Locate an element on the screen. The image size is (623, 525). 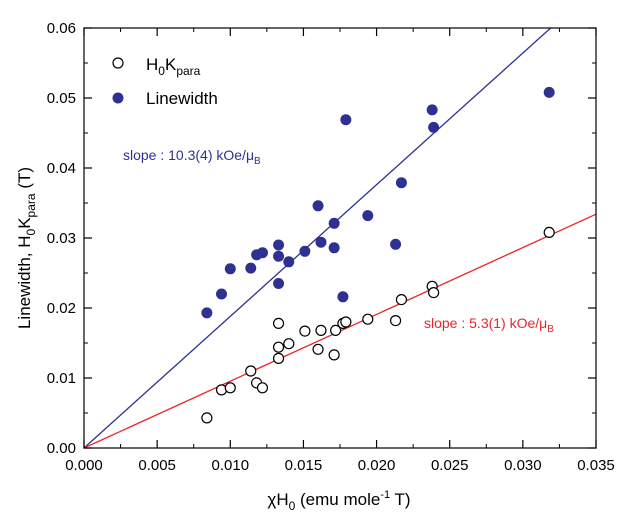
y-tick-label: 0.01 is located at coordinates (61, 378).